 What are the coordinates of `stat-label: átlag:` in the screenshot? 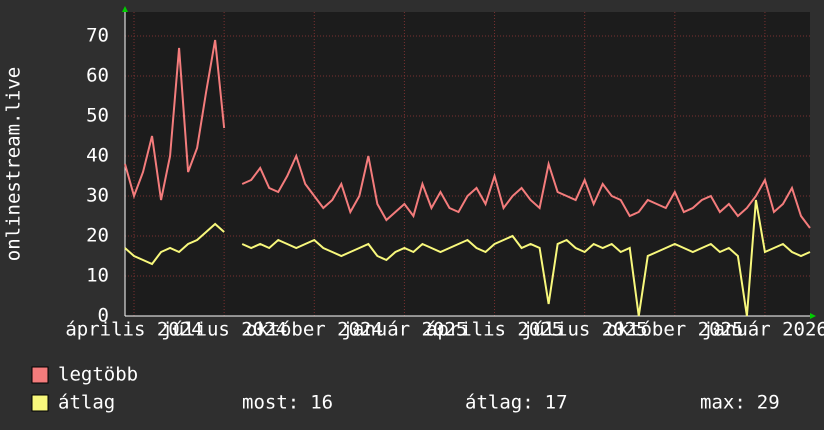 It's located at (499, 403).